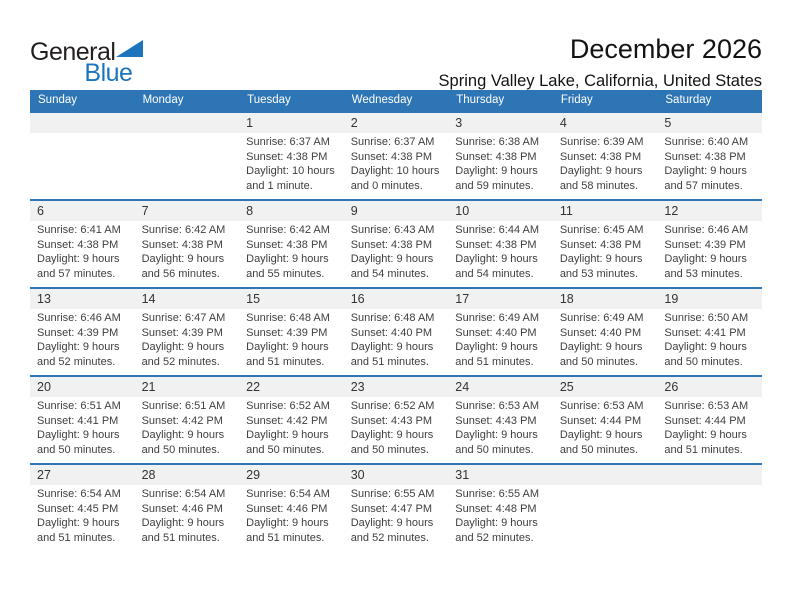 Image resolution: width=792 pixels, height=612 pixels. I want to click on day-number, so click(605, 475).